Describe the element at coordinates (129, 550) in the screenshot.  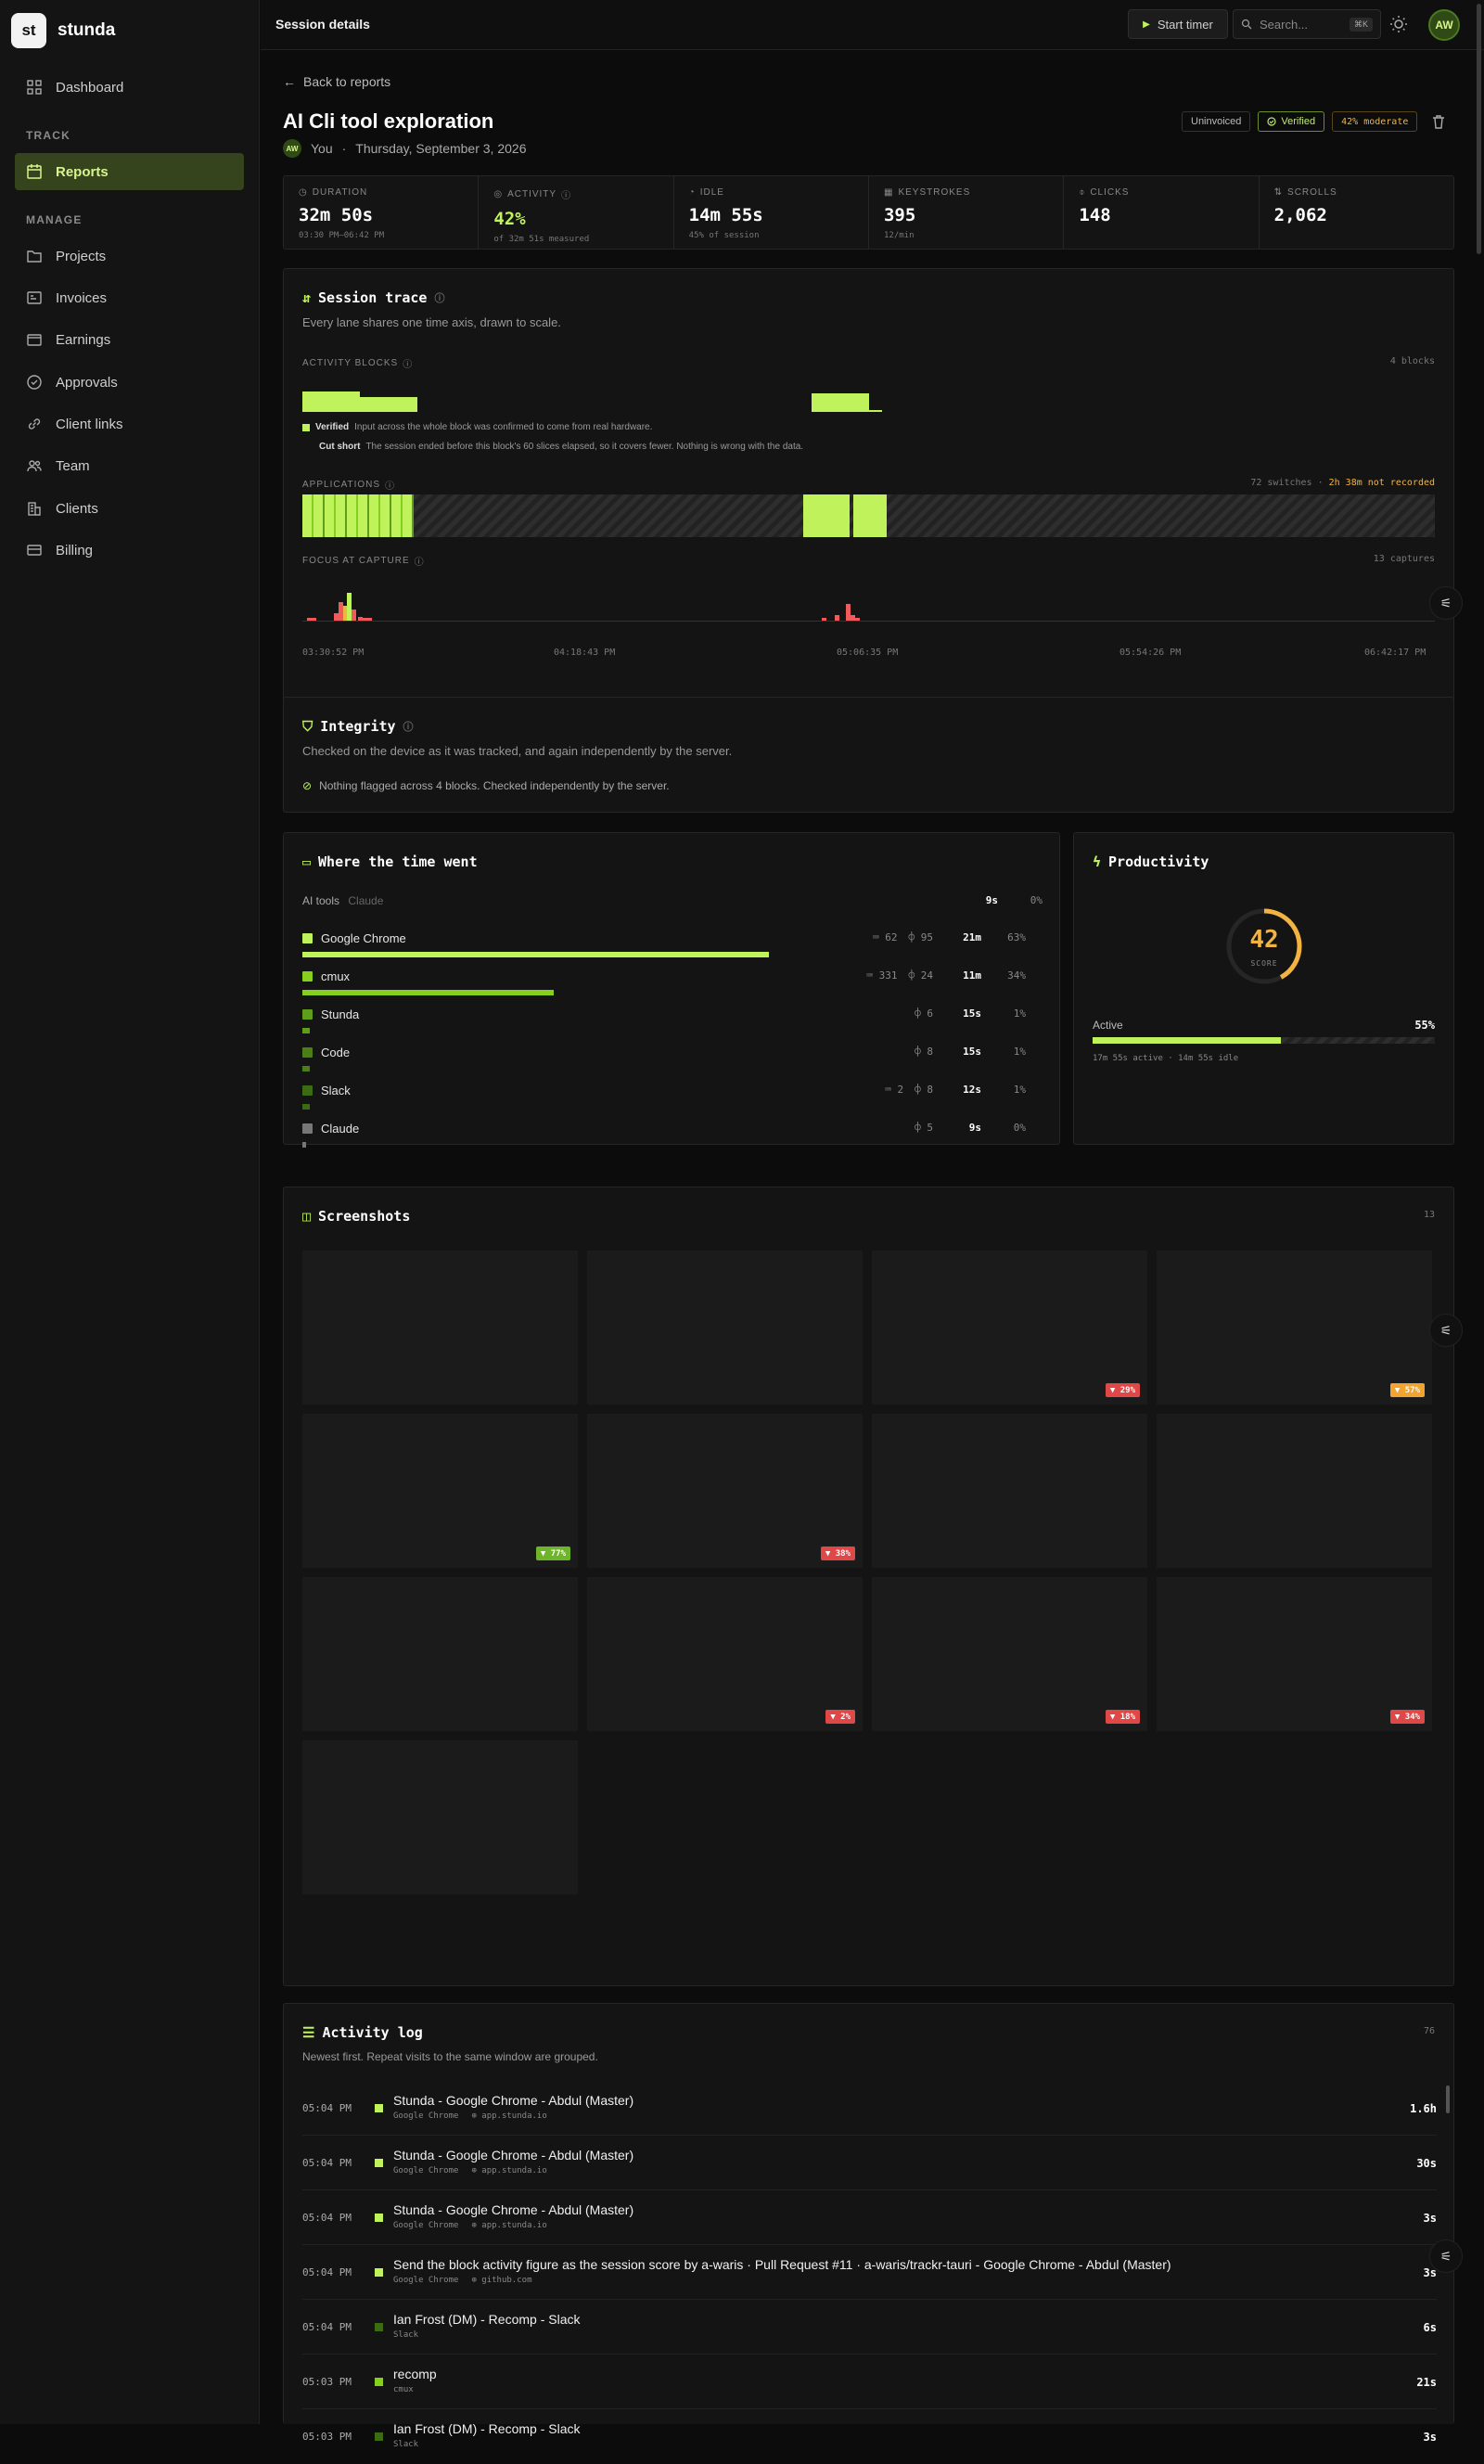
I see `sidebar-item-billing: Billing` at that location.